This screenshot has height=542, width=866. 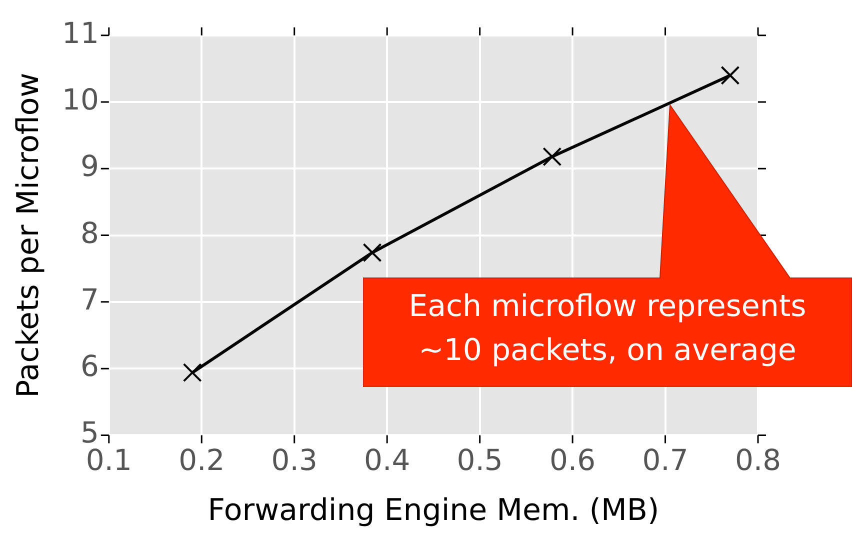 What do you see at coordinates (201, 460) in the screenshot?
I see `x-tick-label: 0.2` at bounding box center [201, 460].